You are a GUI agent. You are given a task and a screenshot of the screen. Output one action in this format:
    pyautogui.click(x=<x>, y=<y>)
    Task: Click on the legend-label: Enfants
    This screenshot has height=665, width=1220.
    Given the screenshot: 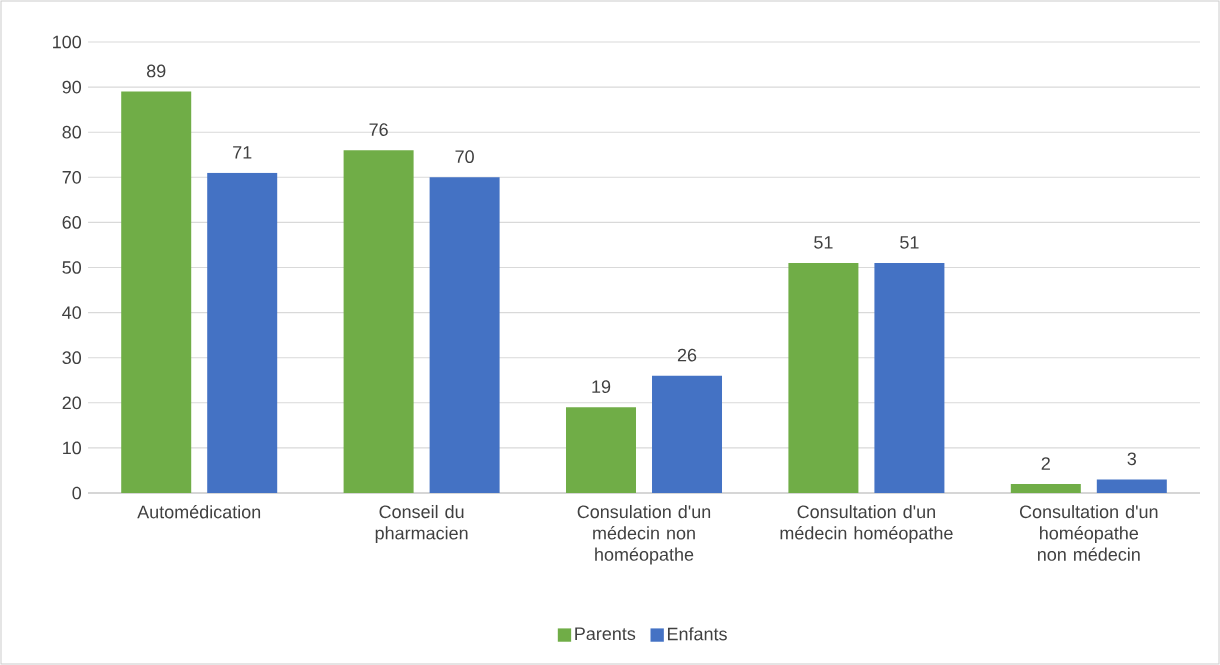 What is the action you would take?
    pyautogui.click(x=697, y=634)
    